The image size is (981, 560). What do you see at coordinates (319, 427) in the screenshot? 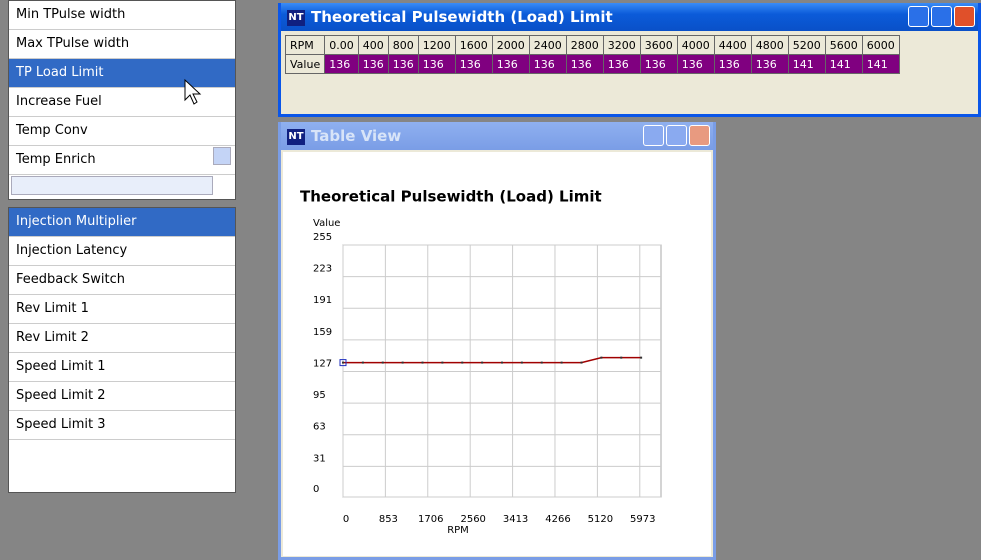
I see `y-tick-label: 63` at bounding box center [319, 427].